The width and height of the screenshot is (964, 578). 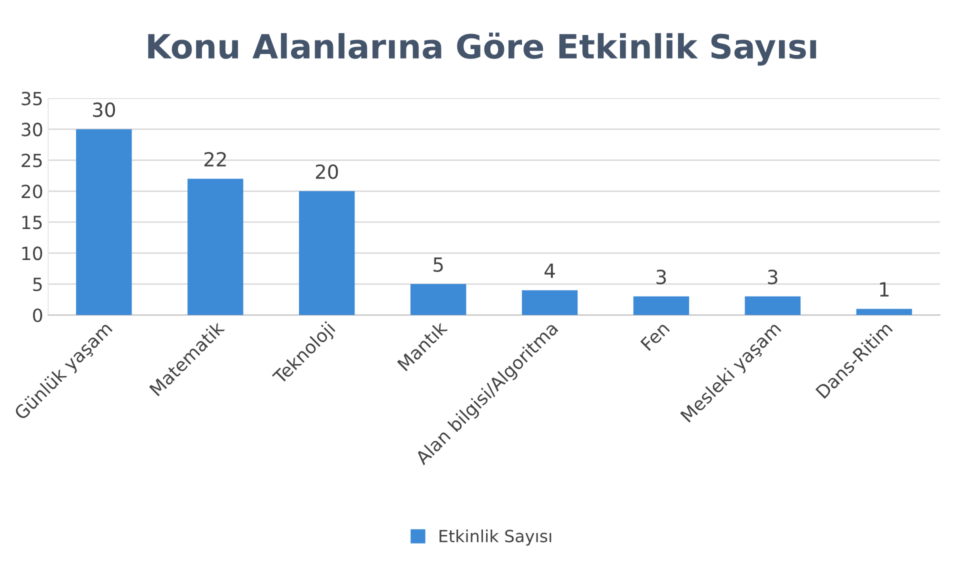 What do you see at coordinates (37, 285) in the screenshot?
I see `y-tick-label: 5` at bounding box center [37, 285].